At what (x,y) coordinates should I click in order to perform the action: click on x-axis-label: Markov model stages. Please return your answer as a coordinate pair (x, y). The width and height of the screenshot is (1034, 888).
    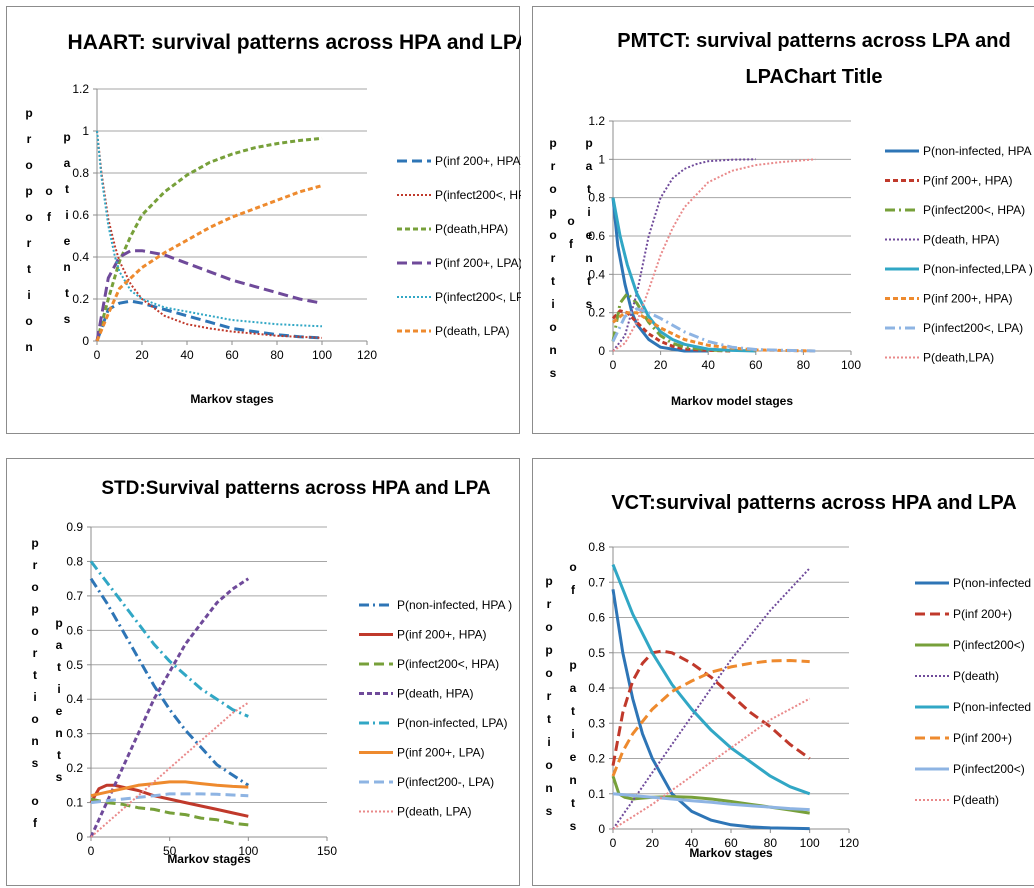
    Looking at the image, I should click on (732, 401).